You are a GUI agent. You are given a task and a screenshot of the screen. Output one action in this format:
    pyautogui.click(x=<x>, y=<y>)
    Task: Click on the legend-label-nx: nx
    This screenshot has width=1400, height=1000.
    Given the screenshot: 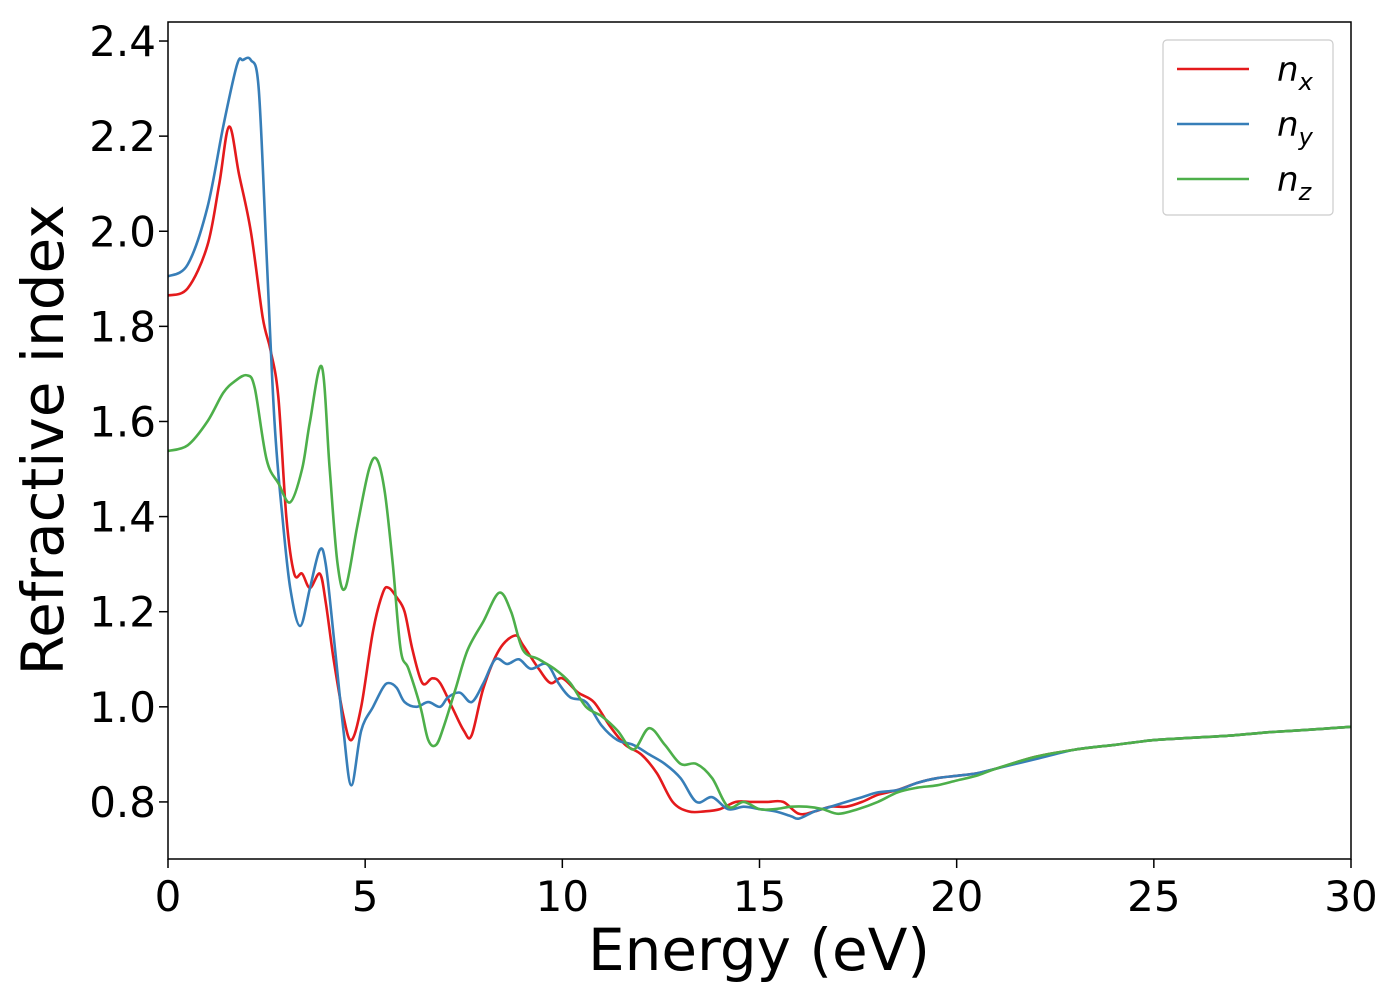 What is the action you would take?
    pyautogui.click(x=1295, y=73)
    